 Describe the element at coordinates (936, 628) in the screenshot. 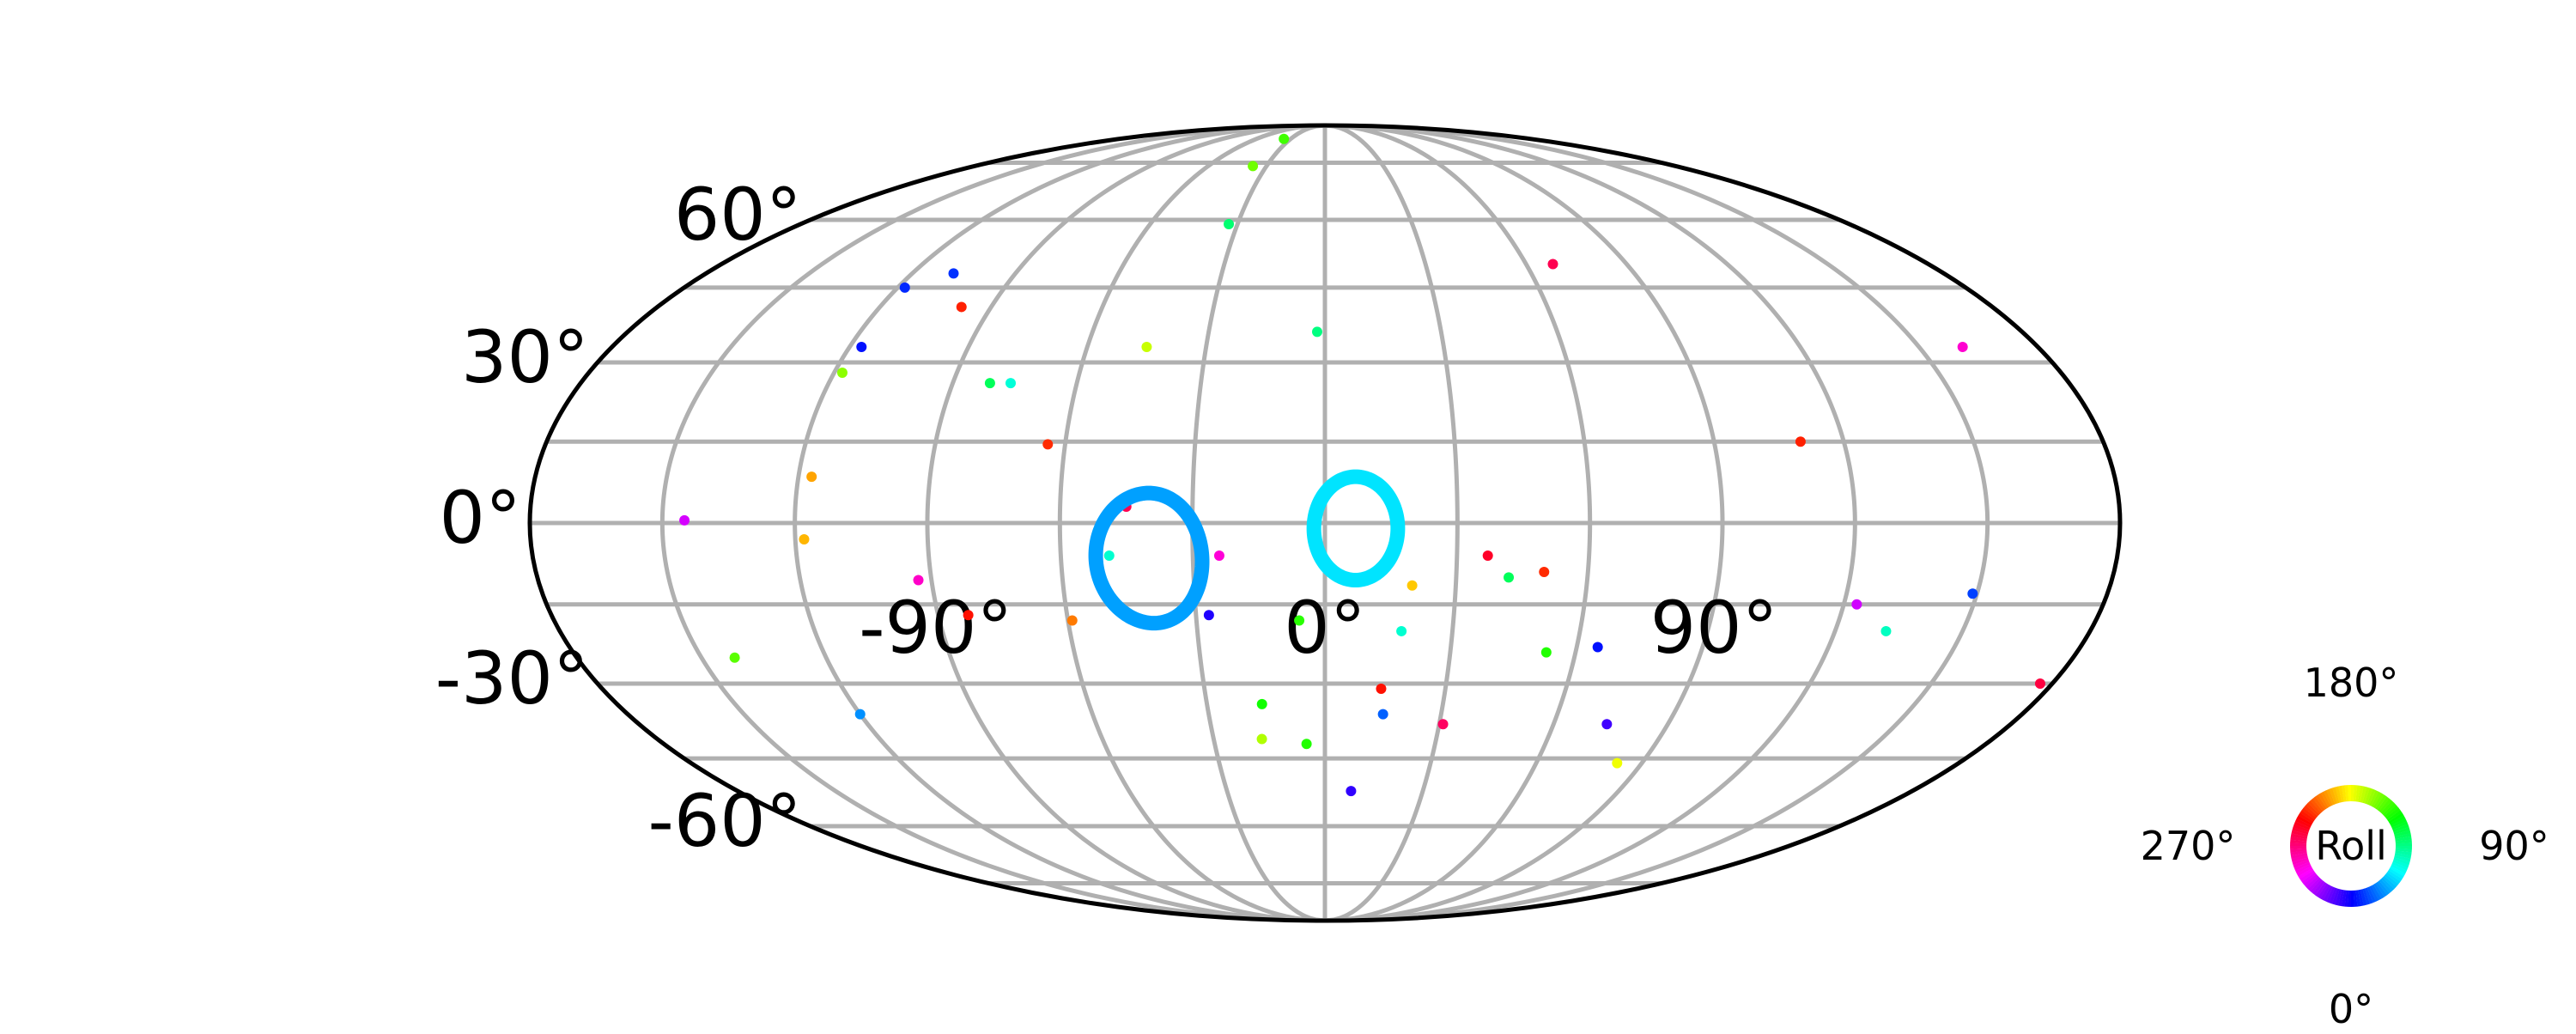

I see `lon-tick-label: -90°` at that location.